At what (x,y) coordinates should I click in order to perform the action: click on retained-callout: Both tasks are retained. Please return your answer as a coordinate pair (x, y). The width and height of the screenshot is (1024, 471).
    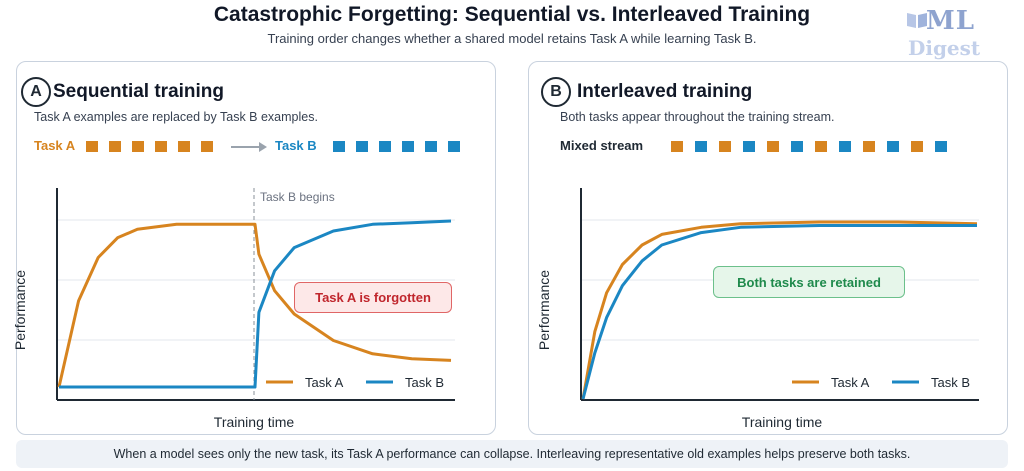
    Looking at the image, I should click on (809, 282).